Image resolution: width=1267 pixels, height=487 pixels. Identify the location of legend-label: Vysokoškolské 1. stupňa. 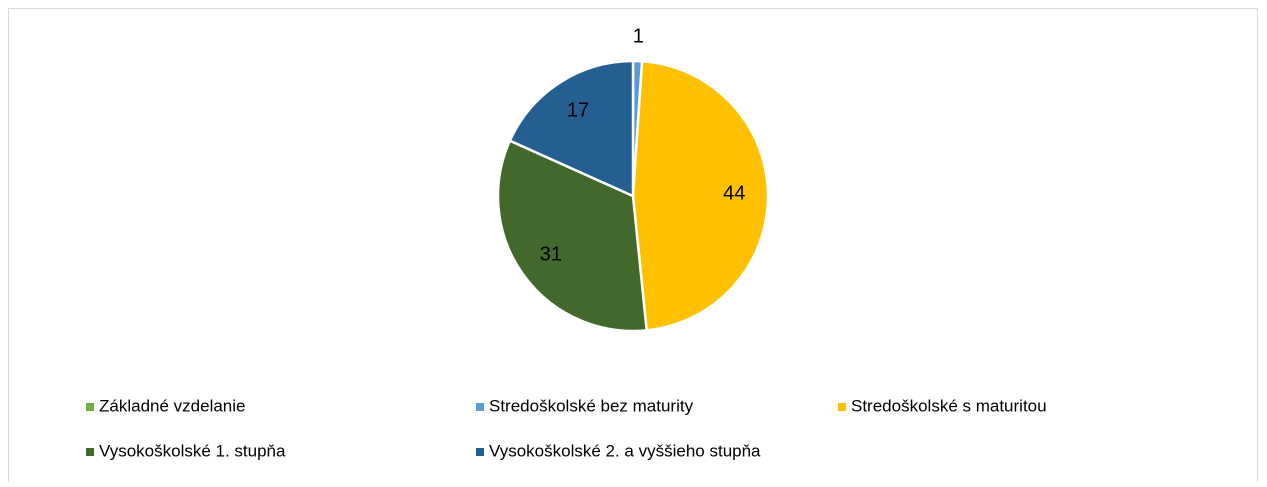
(192, 450).